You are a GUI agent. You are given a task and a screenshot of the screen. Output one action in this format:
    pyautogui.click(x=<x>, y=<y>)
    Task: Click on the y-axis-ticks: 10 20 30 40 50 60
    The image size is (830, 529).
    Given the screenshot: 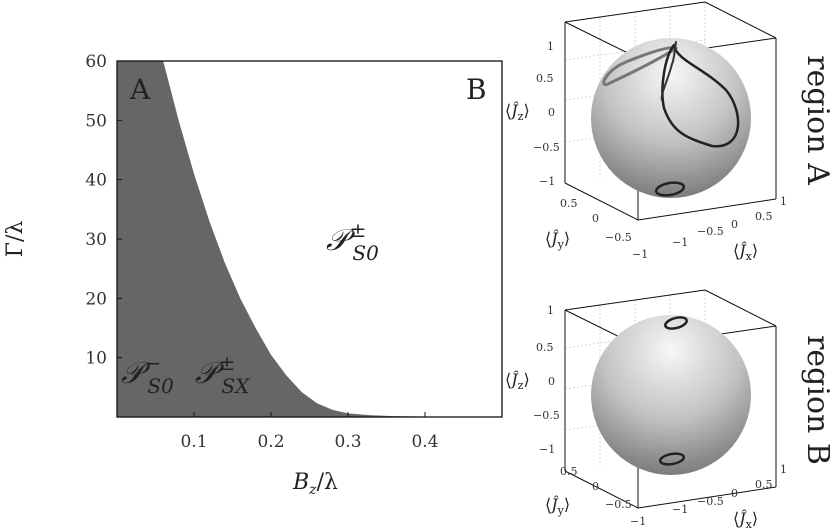 What is the action you would take?
    pyautogui.click(x=103, y=210)
    